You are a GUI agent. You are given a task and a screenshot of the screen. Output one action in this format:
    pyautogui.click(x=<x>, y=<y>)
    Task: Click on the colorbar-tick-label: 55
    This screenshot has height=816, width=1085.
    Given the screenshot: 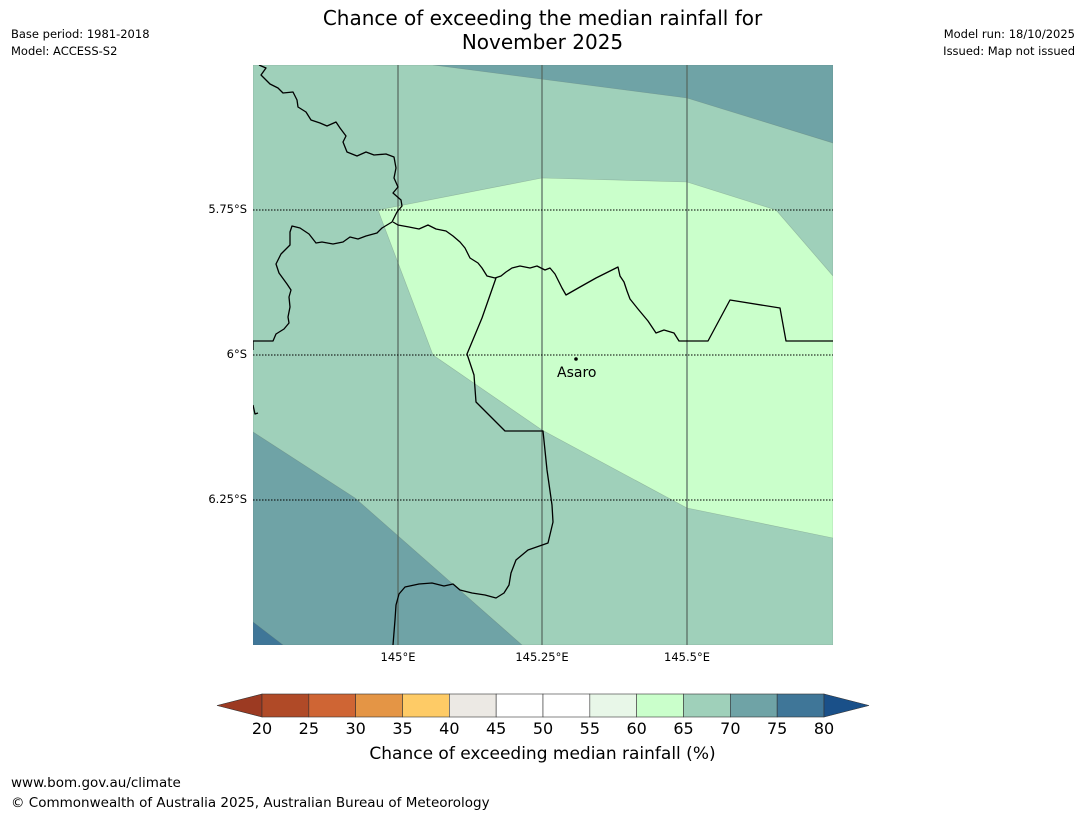 What is the action you would take?
    pyautogui.click(x=589, y=728)
    